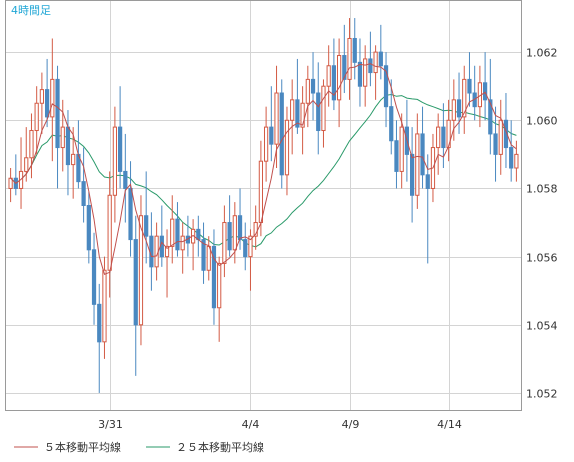  I want to click on y-tick-label: 1.054, so click(542, 326).